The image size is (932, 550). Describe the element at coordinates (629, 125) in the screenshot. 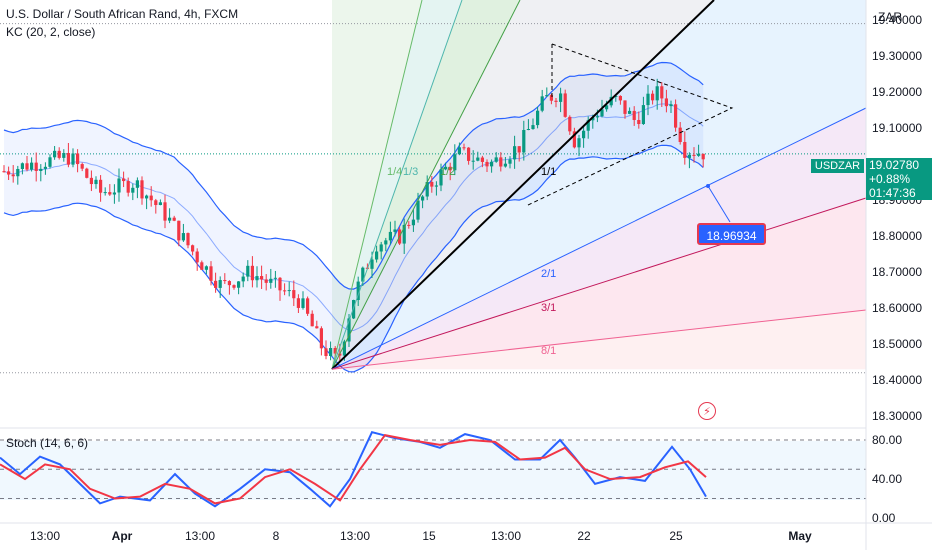

I see `triangle-pattern` at that location.